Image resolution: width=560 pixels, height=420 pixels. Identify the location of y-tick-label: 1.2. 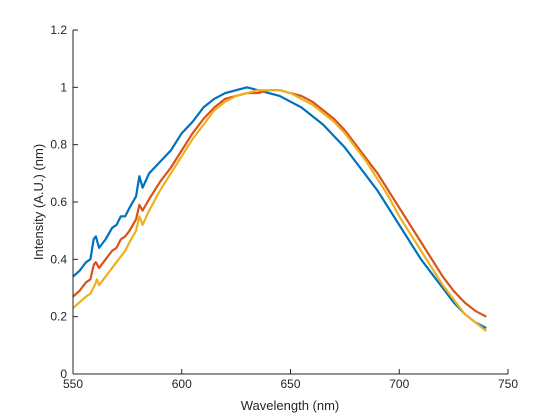
(58, 30).